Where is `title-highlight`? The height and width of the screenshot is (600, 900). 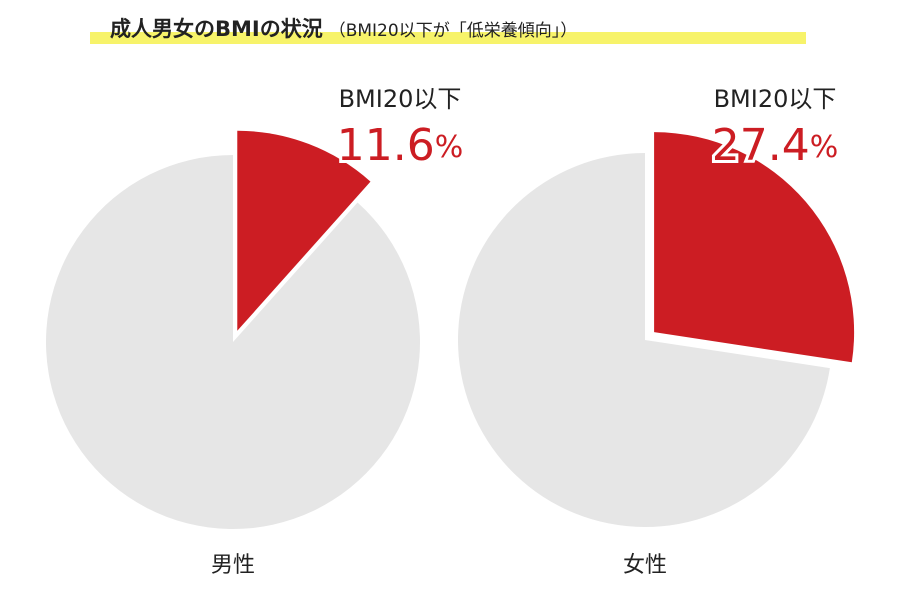
title-highlight is located at coordinates (448, 38).